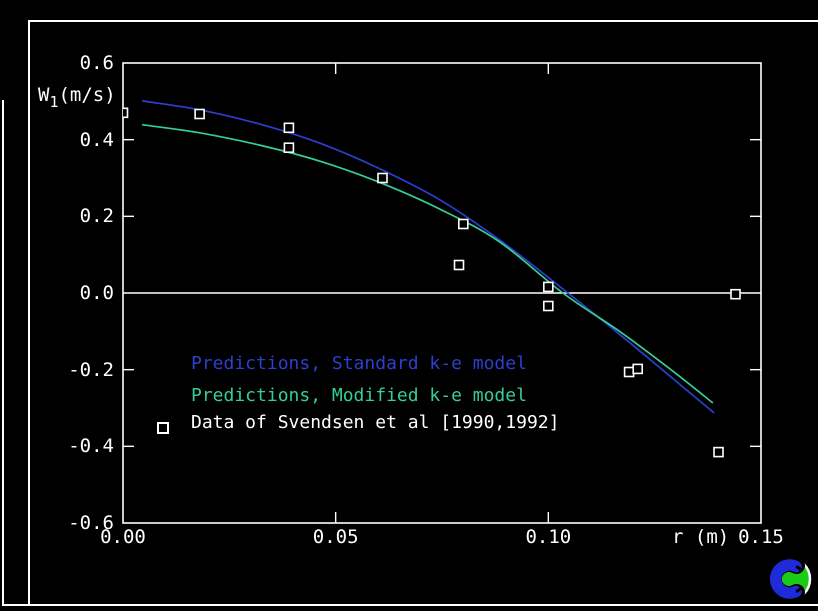 This screenshot has height=611, width=818. I want to click on window-border-outer-left, so click(3, 353).